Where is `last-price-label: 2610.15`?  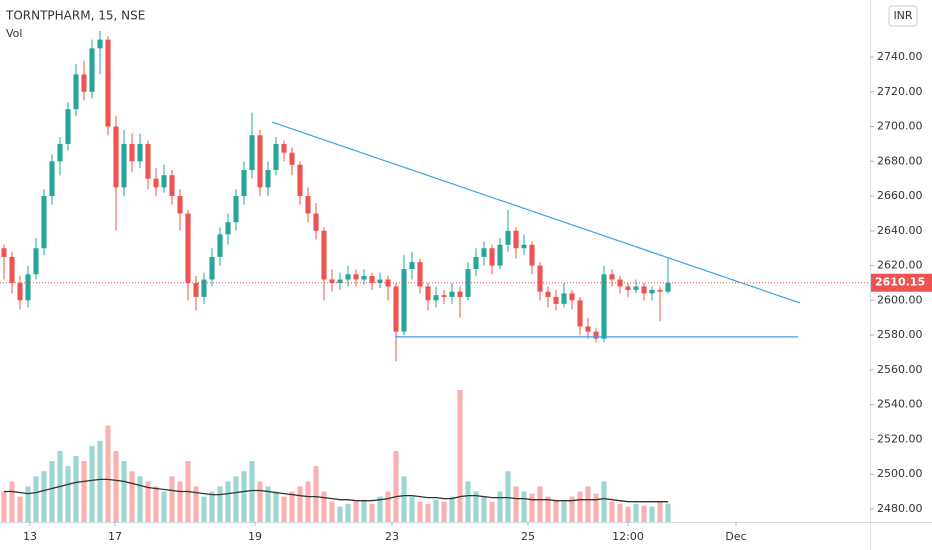 last-price-label: 2610.15 is located at coordinates (900, 282).